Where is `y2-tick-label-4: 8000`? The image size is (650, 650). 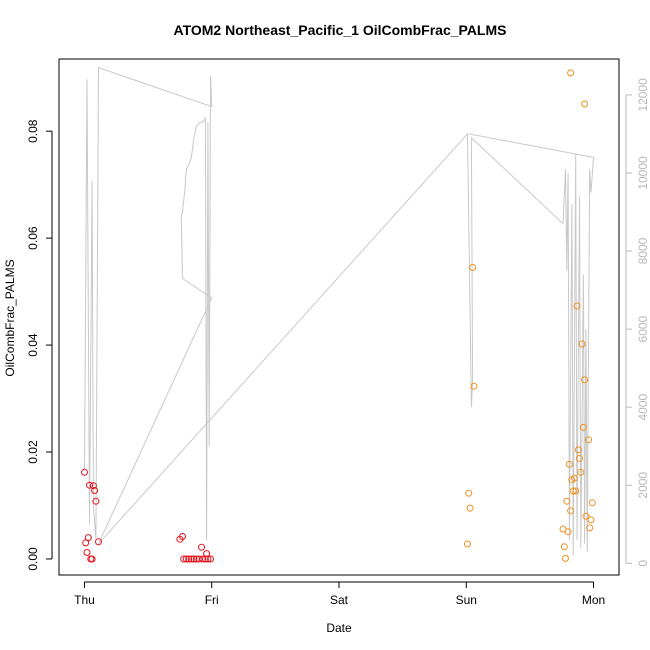
y2-tick-label-4: 8000 is located at coordinates (643, 250).